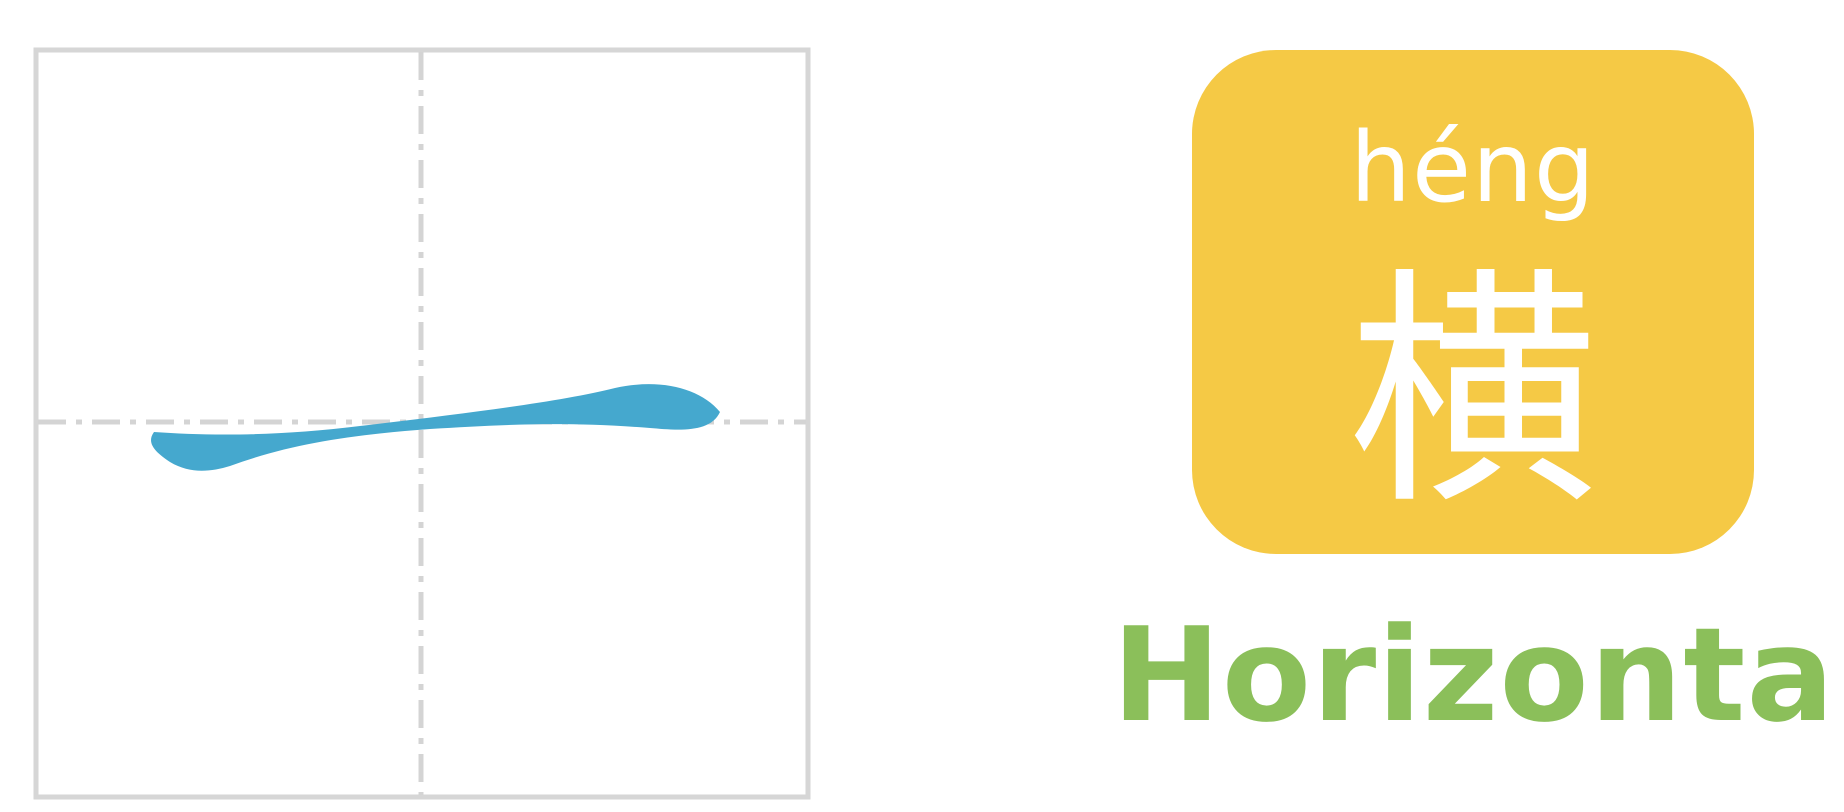 This screenshot has width=1844, height=812. What do you see at coordinates (435, 427) in the screenshot?
I see `horizontal-stroke-icon` at bounding box center [435, 427].